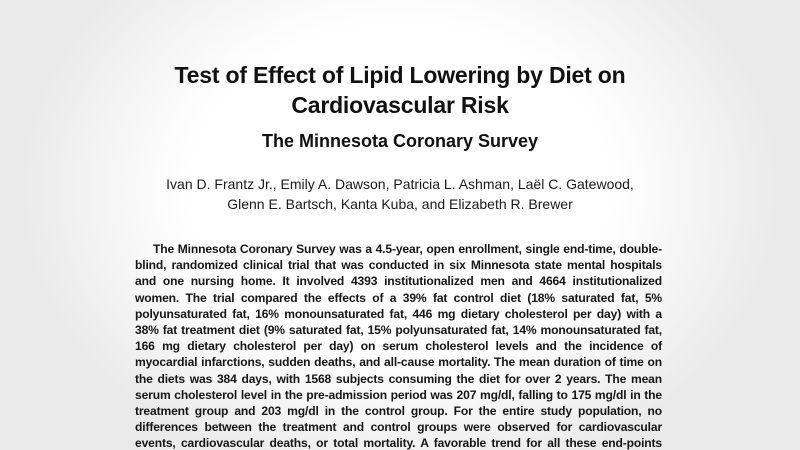 Image resolution: width=800 pixels, height=450 pixels. I want to click on paper-title-line-2: Cardiovascular Risk, so click(400, 105).